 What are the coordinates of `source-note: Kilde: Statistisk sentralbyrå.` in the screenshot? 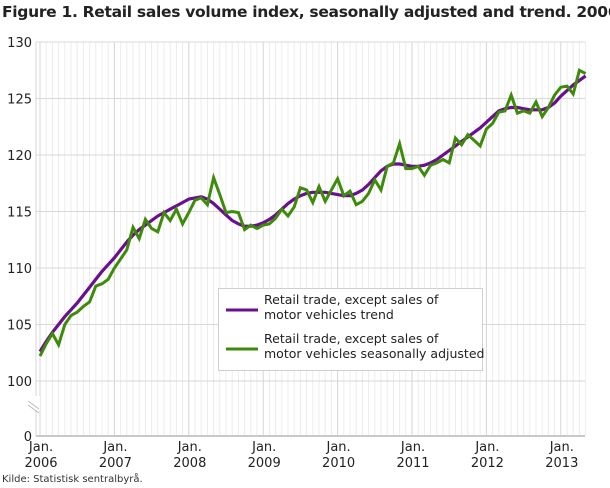 It's located at (72, 479).